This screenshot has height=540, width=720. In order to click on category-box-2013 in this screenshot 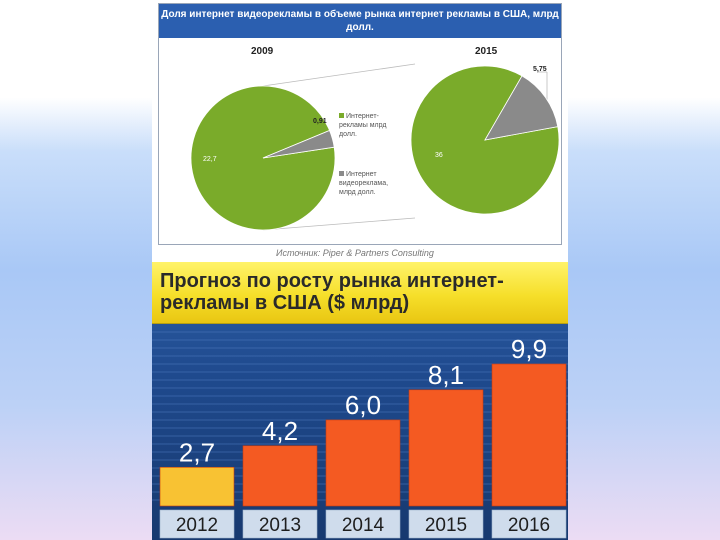, I will do `click(280, 524)`.